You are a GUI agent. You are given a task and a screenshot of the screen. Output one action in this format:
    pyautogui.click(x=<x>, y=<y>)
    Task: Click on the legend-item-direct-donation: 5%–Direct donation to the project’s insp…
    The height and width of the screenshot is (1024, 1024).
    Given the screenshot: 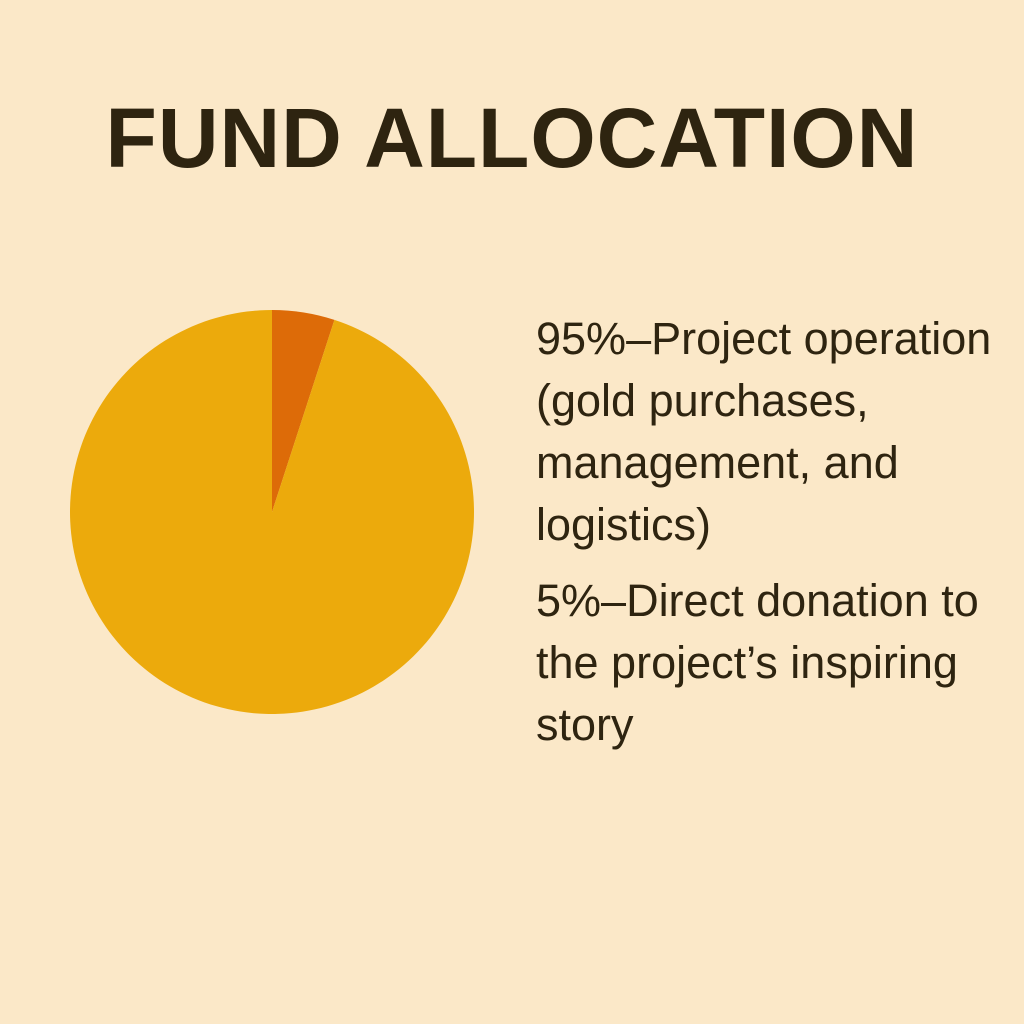 What is the action you would take?
    pyautogui.click(x=757, y=662)
    